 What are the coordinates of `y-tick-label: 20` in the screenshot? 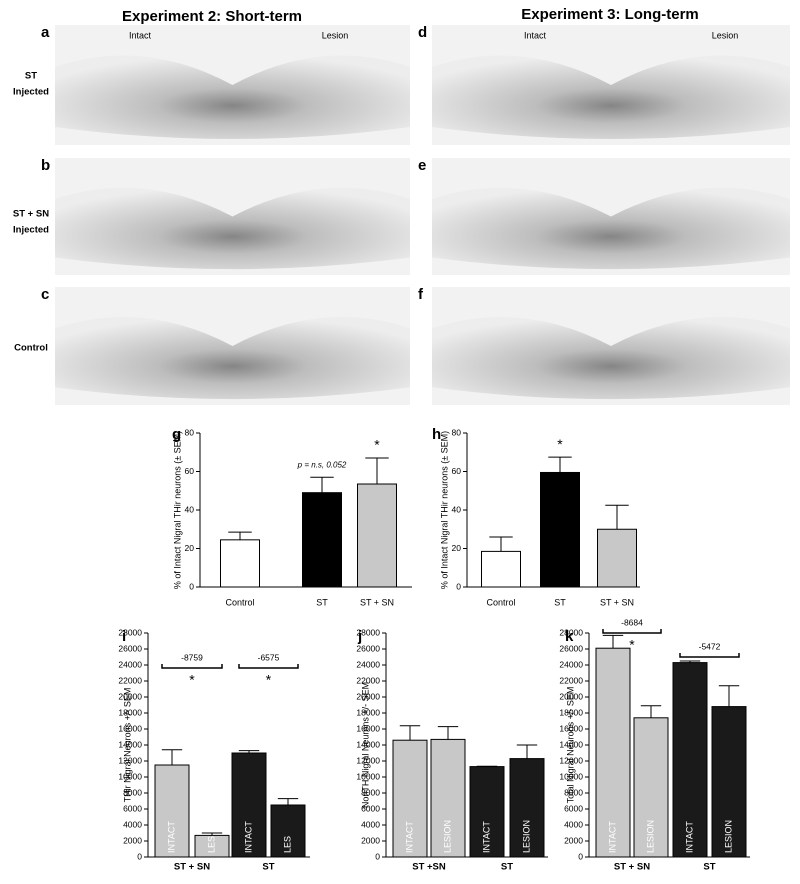 It's located at (190, 548).